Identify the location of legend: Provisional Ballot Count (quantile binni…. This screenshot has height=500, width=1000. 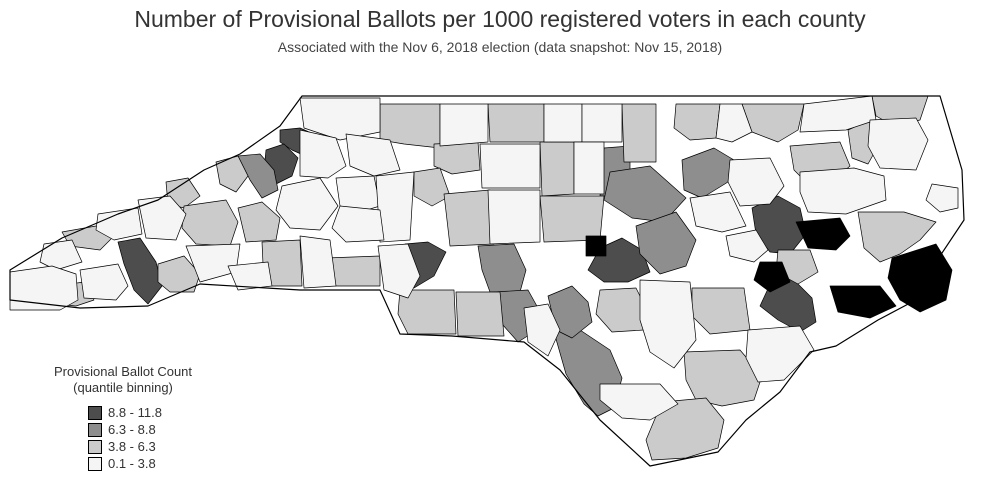
(123, 418).